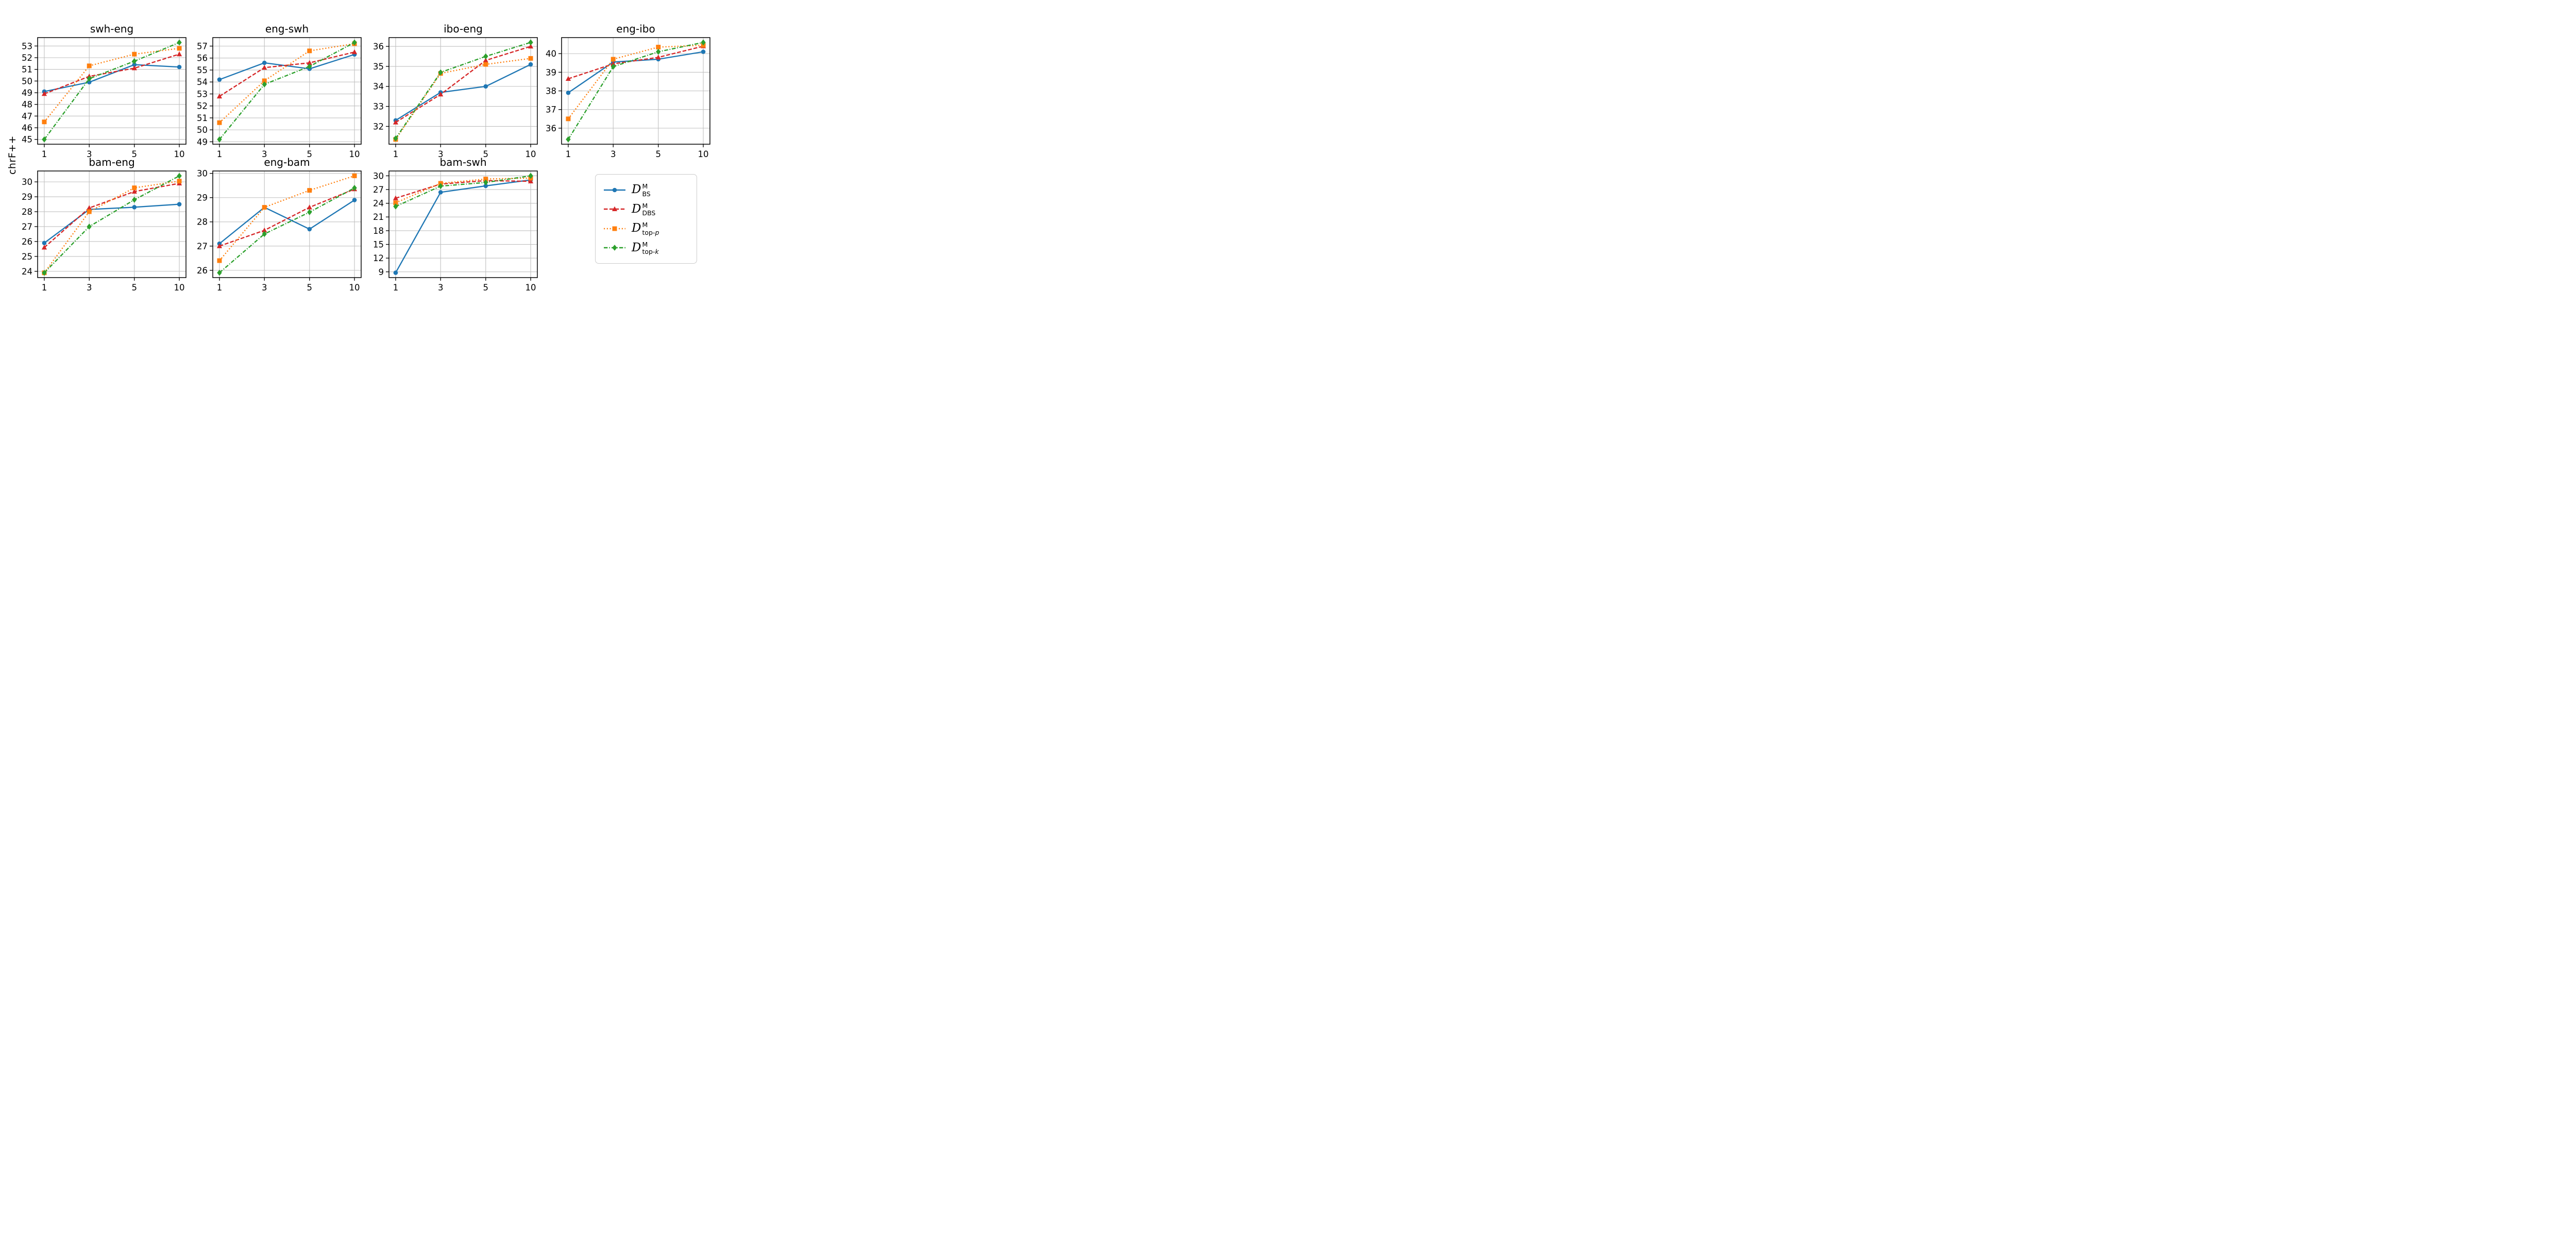  What do you see at coordinates (381, 272) in the screenshot?
I see `y-tick-label: 9` at bounding box center [381, 272].